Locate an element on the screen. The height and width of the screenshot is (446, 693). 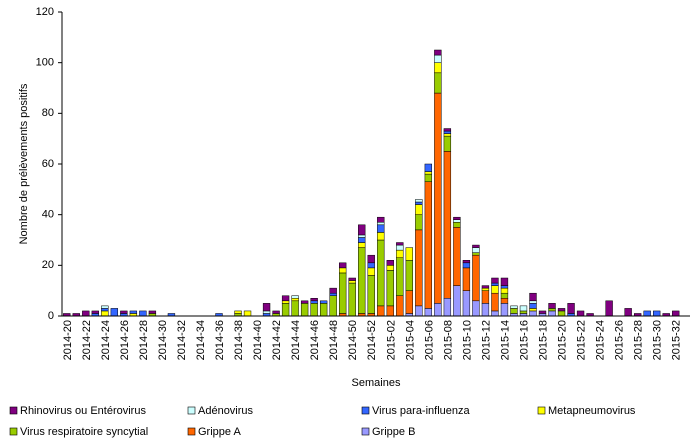
x-tick-label: 2014-24 is located at coordinates (106, 340).